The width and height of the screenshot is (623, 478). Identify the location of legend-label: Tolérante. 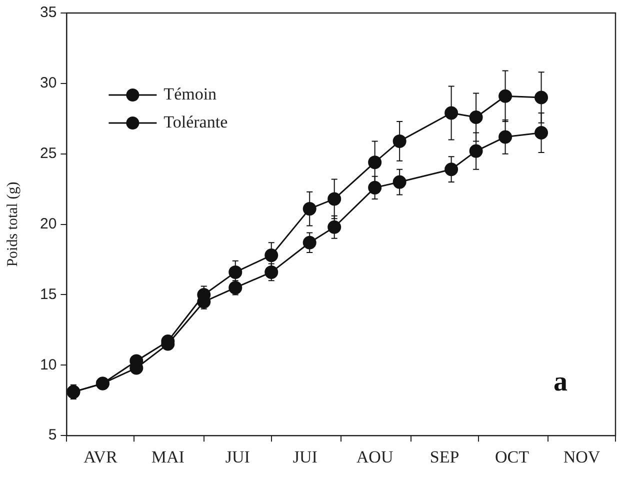
(196, 122).